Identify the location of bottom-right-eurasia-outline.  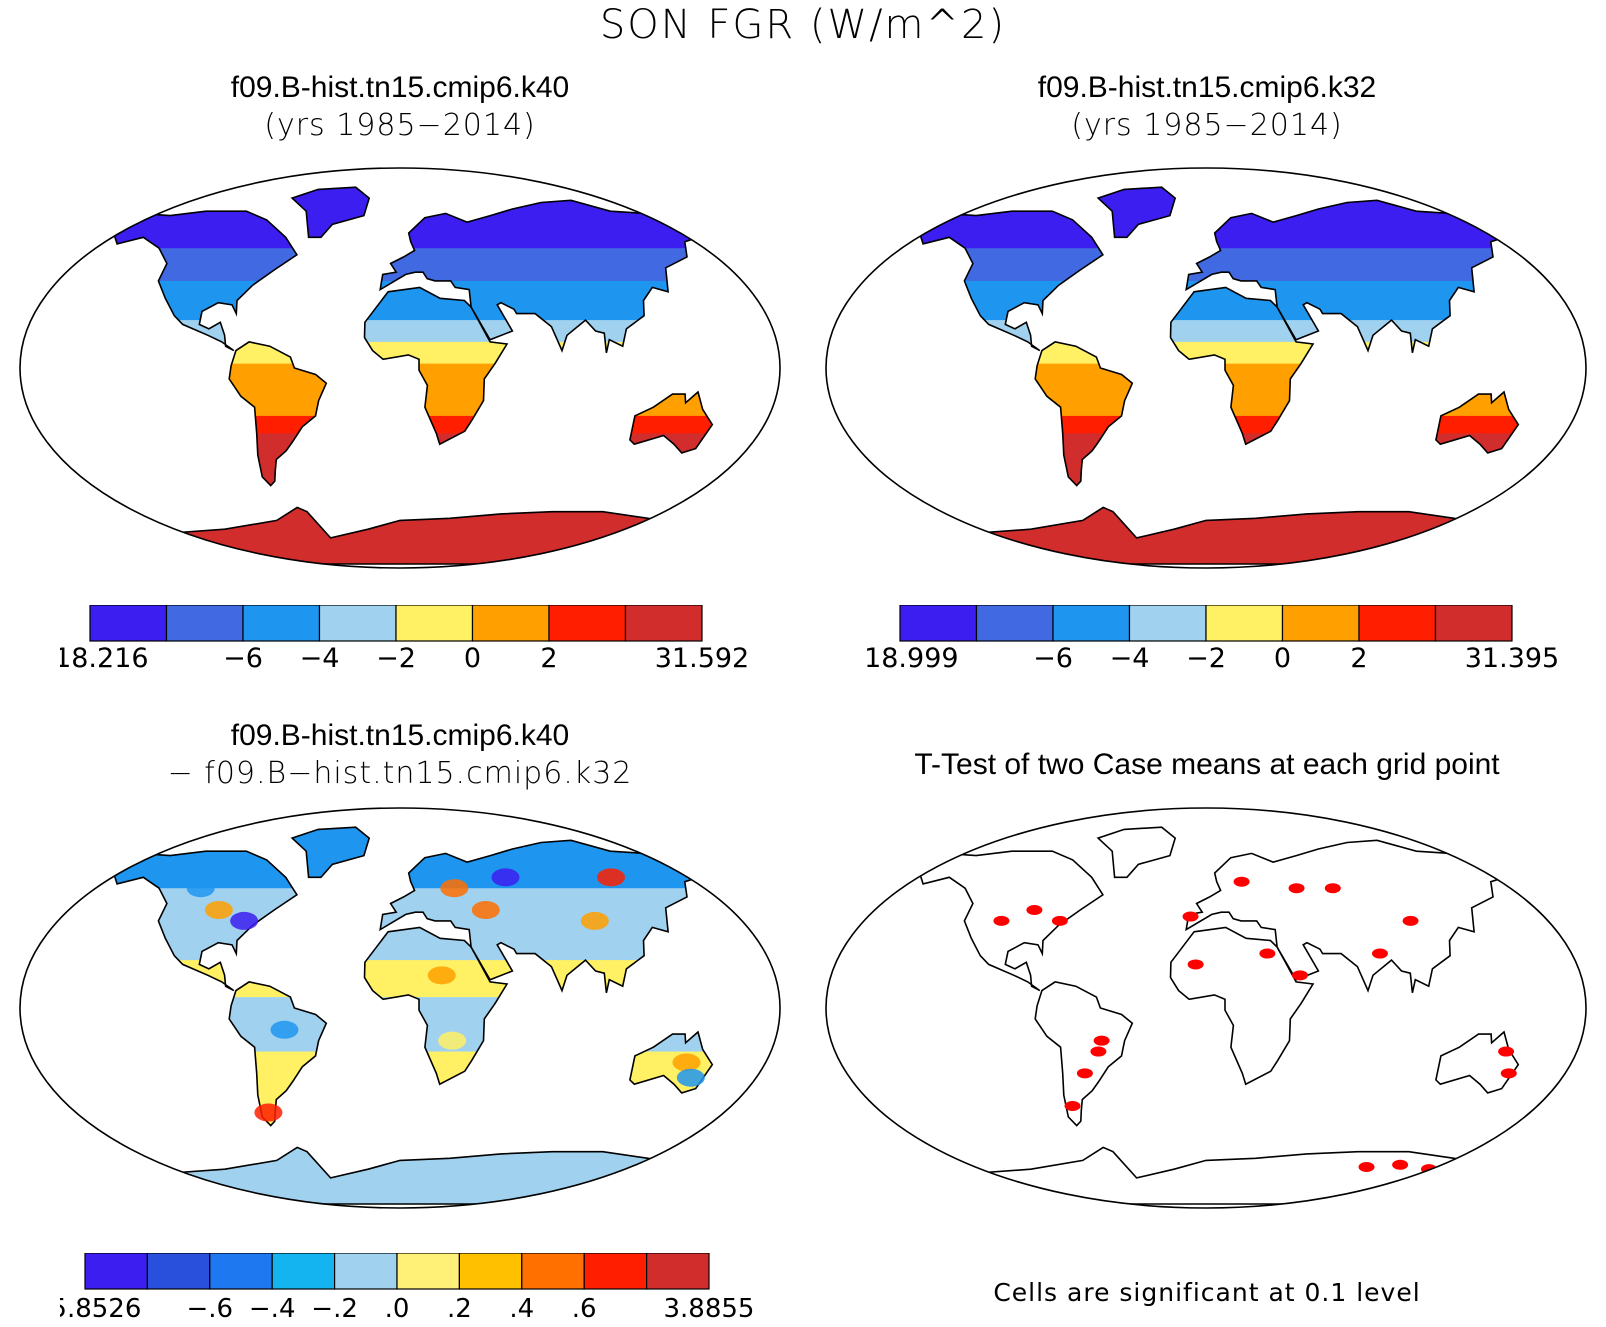
(1348, 916).